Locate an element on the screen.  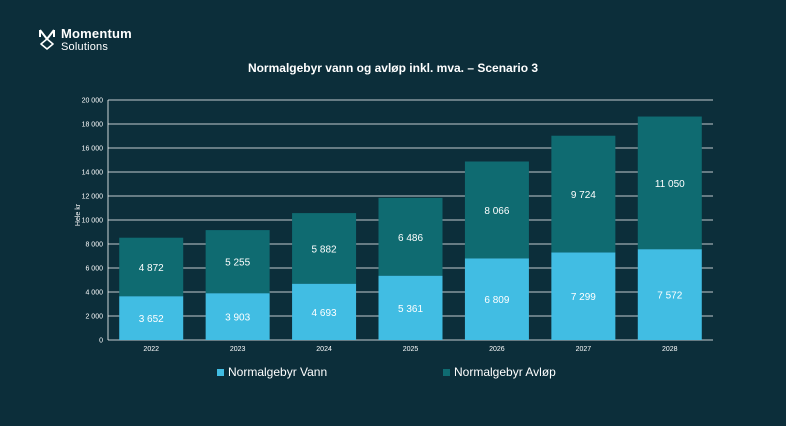
data-label: 6 809 is located at coordinates (496, 300).